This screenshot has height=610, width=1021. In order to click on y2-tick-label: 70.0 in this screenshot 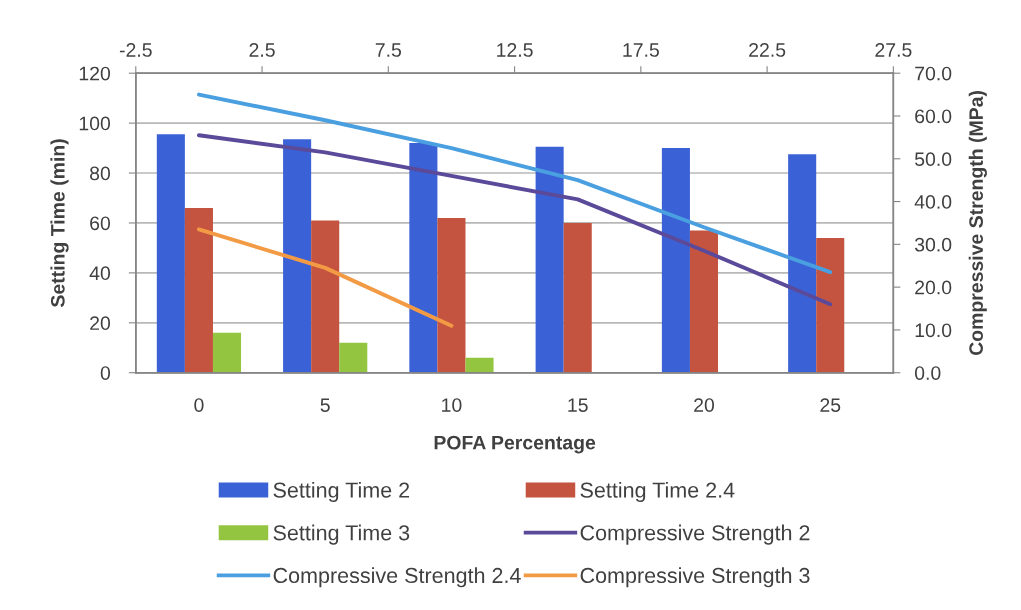, I will do `click(933, 73)`.